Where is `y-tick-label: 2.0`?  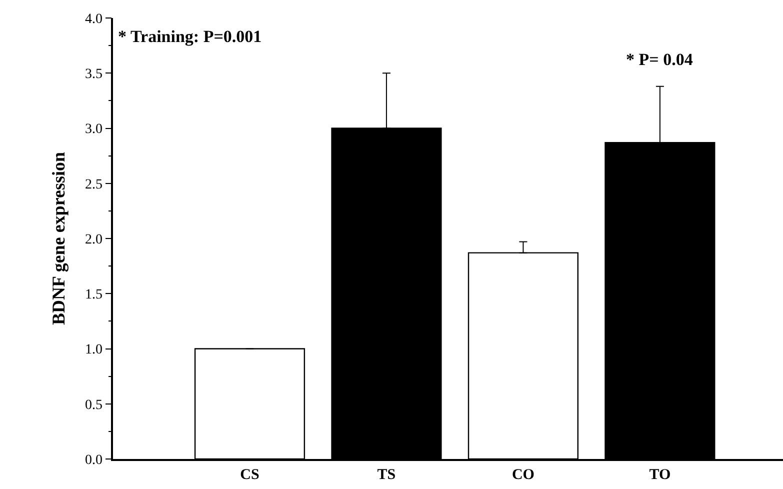 y-tick-label: 2.0 is located at coordinates (93, 240).